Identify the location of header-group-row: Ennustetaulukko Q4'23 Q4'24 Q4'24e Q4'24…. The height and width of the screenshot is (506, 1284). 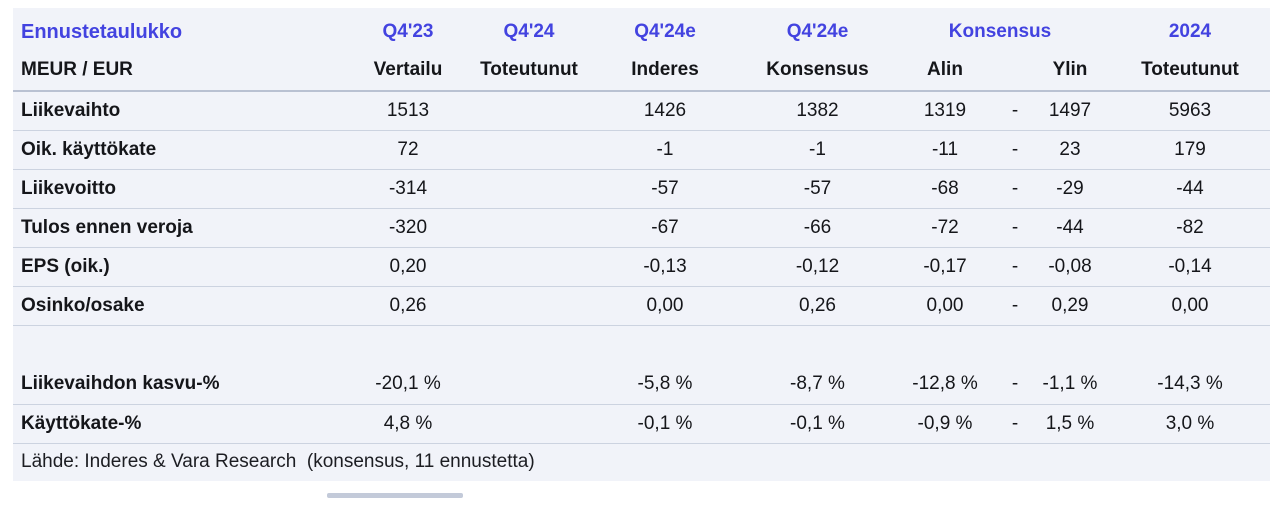
(641, 29).